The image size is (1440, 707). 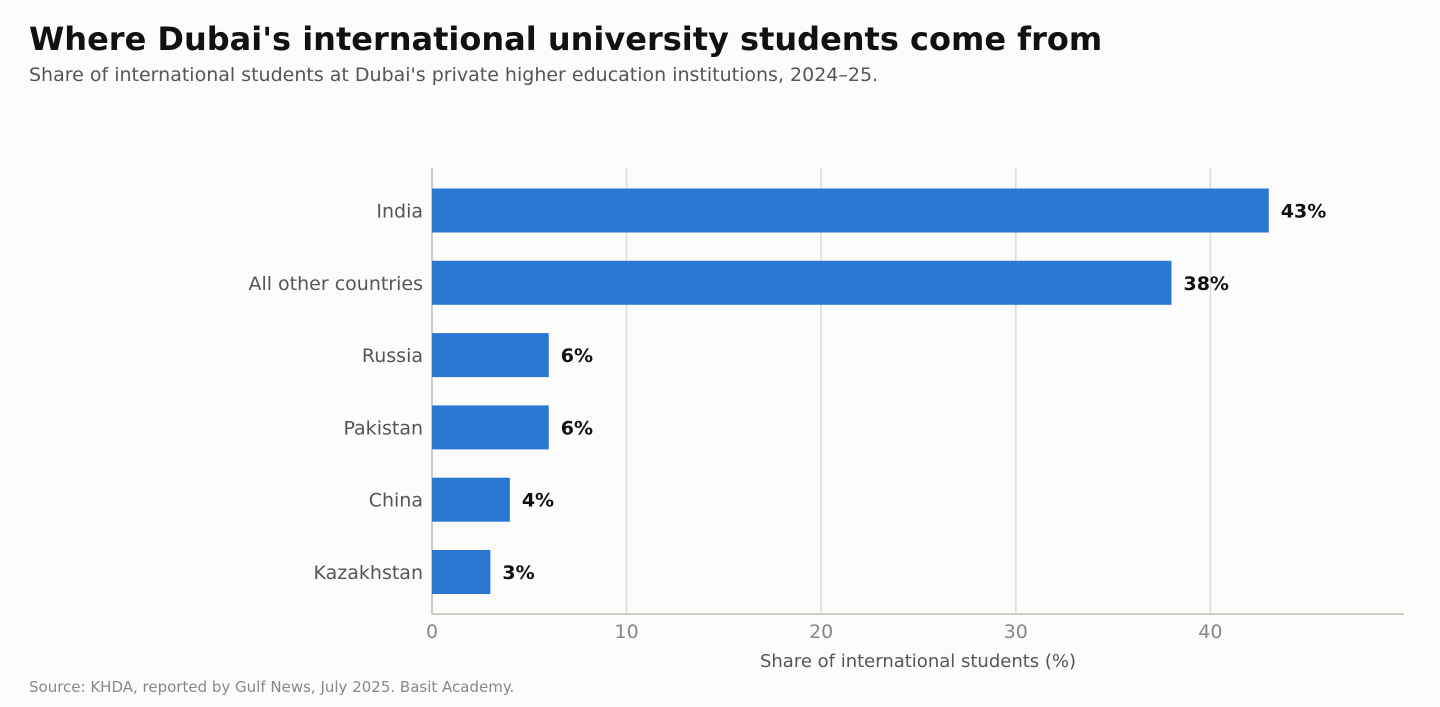 I want to click on category-label-all-other-countries: All other countries, so click(x=335, y=284).